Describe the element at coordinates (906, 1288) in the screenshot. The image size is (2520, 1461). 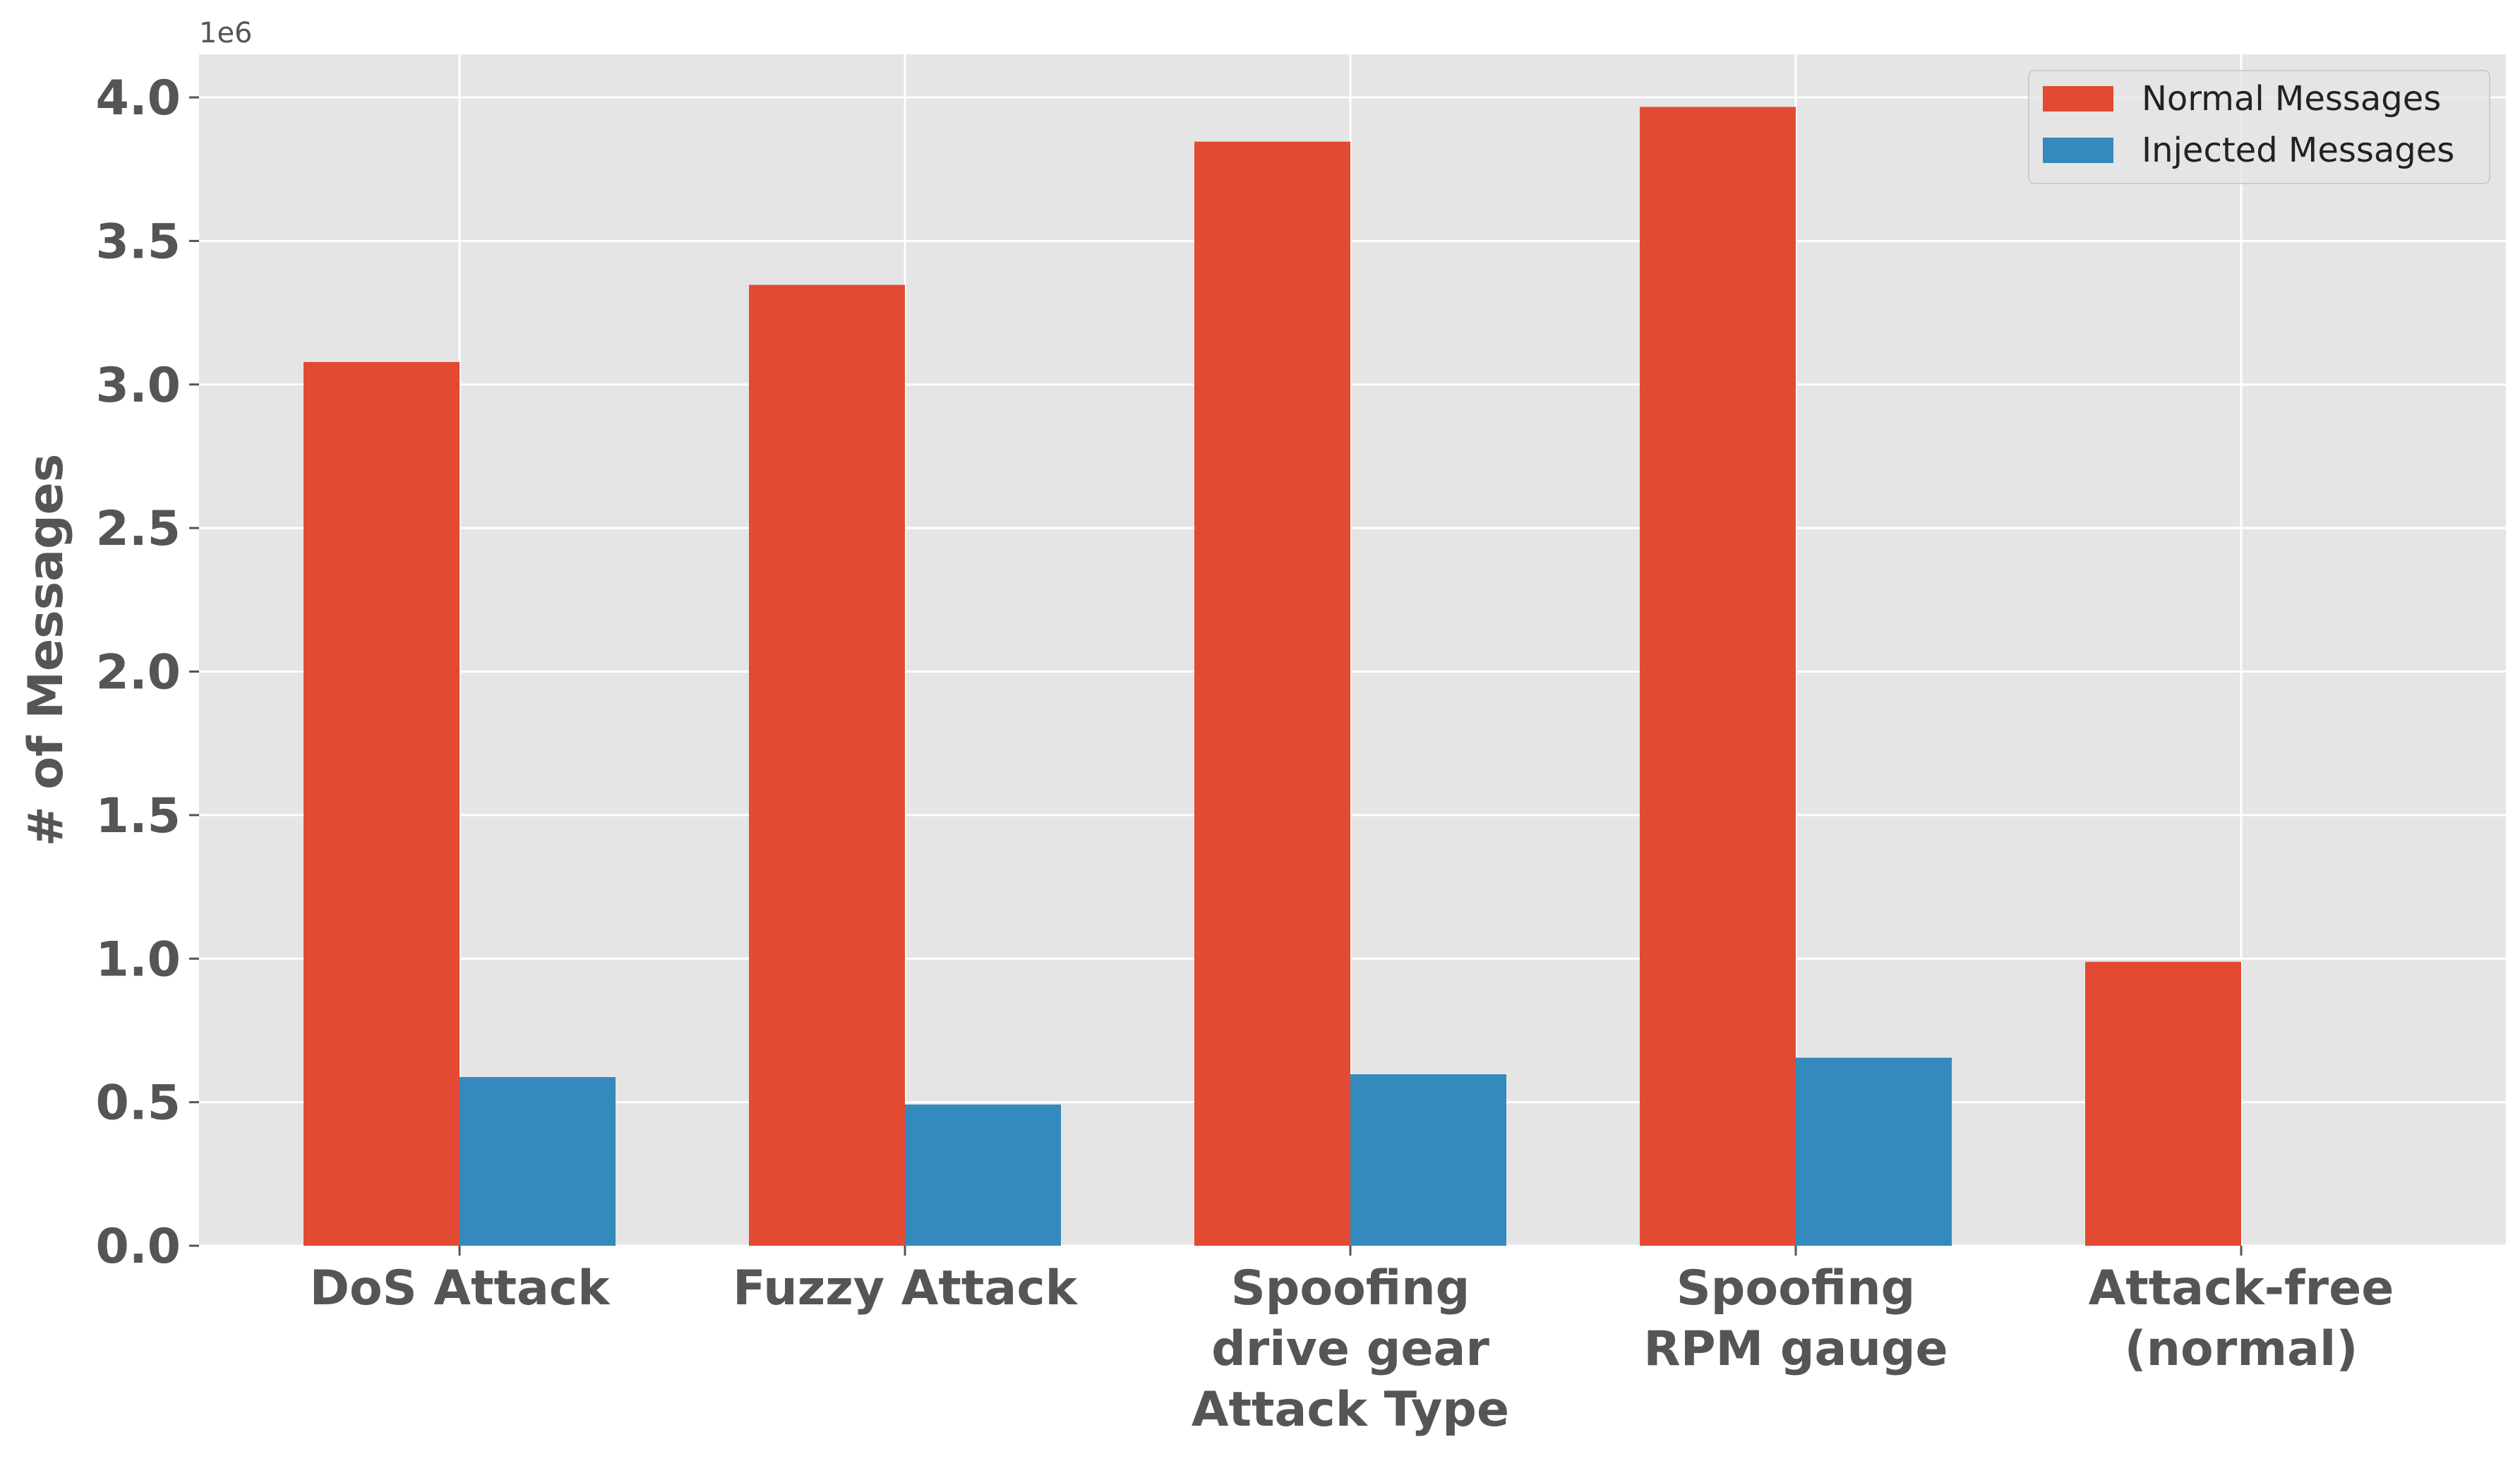
I see `x-tick-label: Fuzzy Attack` at that location.